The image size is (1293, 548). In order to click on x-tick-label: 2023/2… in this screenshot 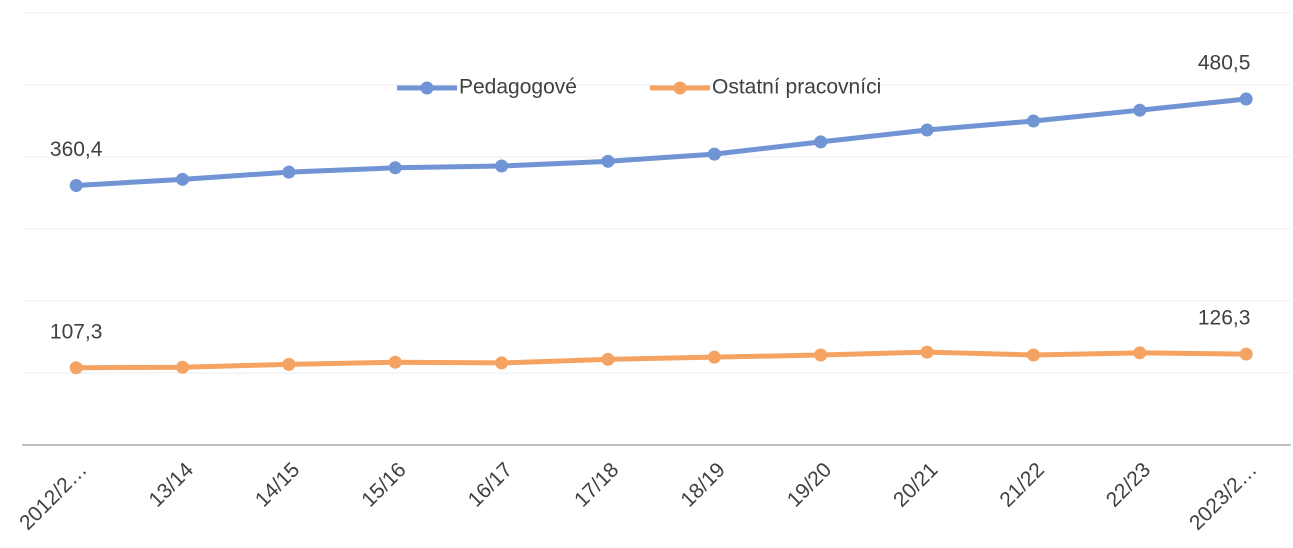, I will do `click(1223, 496)`.